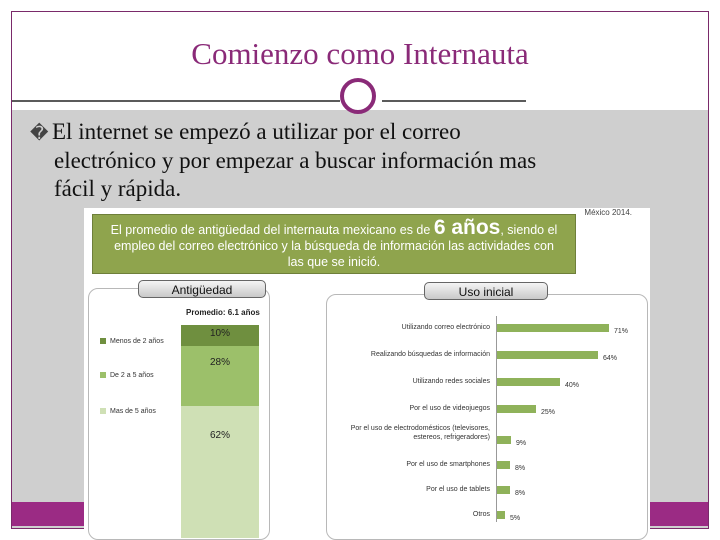 This screenshot has height=540, width=720. What do you see at coordinates (458, 489) in the screenshot?
I see `category-label: Por el uso de tablets` at bounding box center [458, 489].